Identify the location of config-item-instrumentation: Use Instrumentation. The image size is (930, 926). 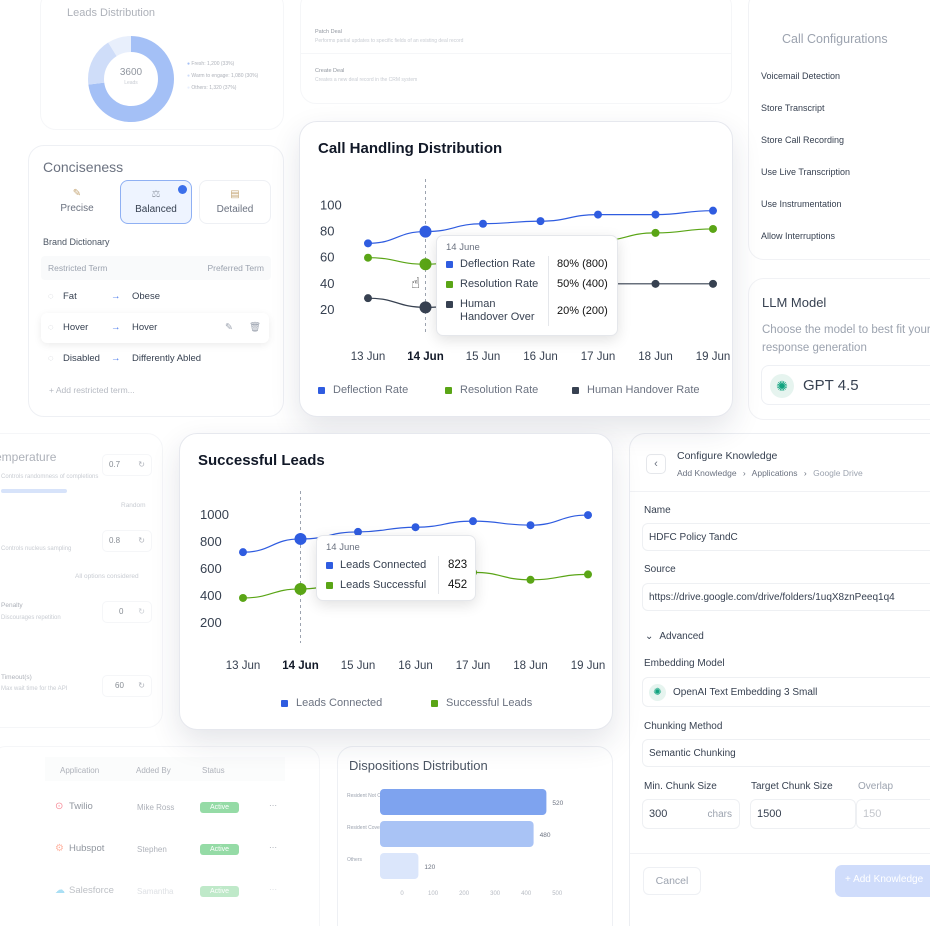
(801, 204).